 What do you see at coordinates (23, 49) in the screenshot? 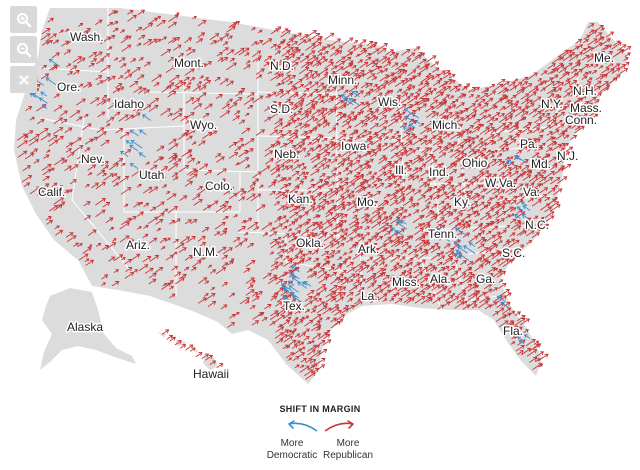
I see `zoom-out-button` at bounding box center [23, 49].